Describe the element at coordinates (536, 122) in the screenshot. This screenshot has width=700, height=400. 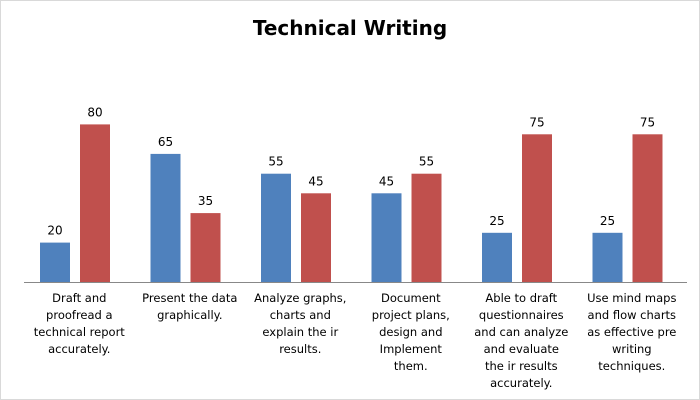
I see `data-label-red-5: 75` at that location.